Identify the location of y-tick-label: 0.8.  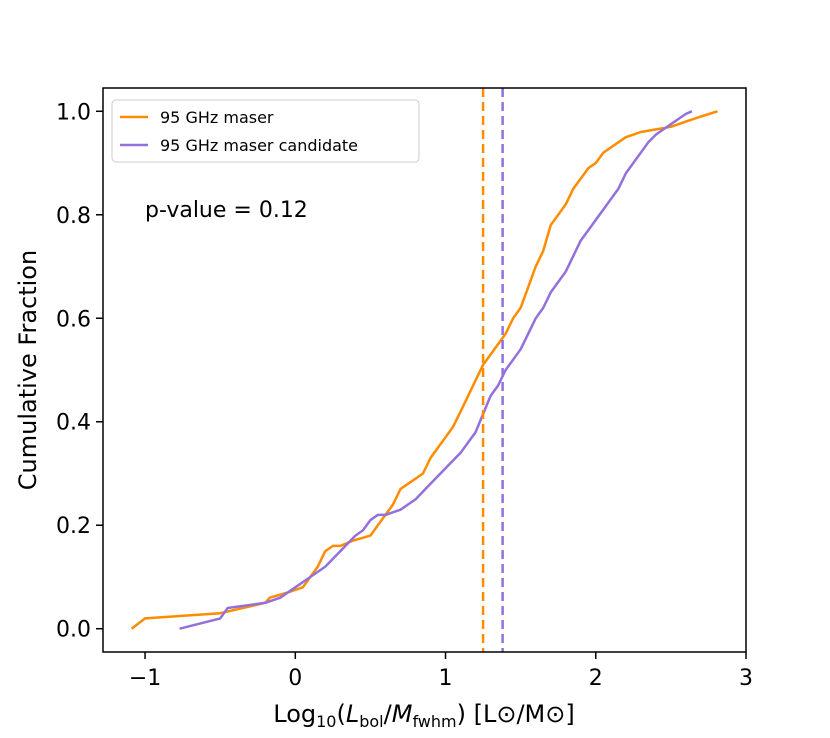
(73, 216).